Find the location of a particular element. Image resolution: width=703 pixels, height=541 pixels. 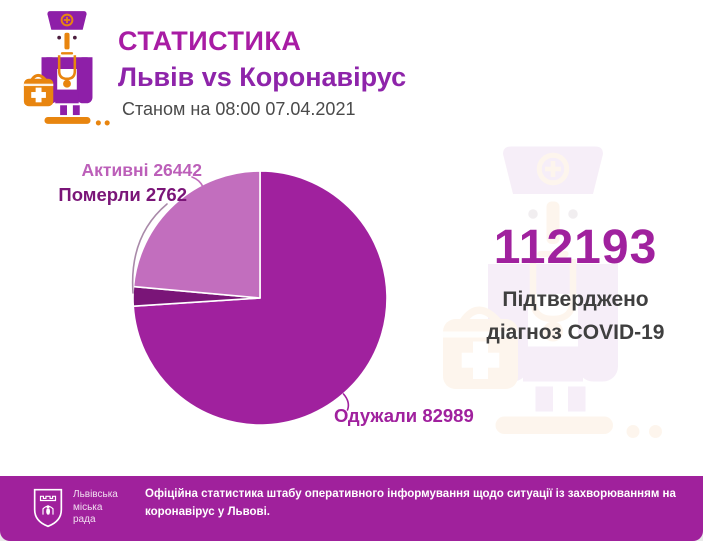

confirmed-caption: Підтверджено діагноз COVID-19 is located at coordinates (575, 316).